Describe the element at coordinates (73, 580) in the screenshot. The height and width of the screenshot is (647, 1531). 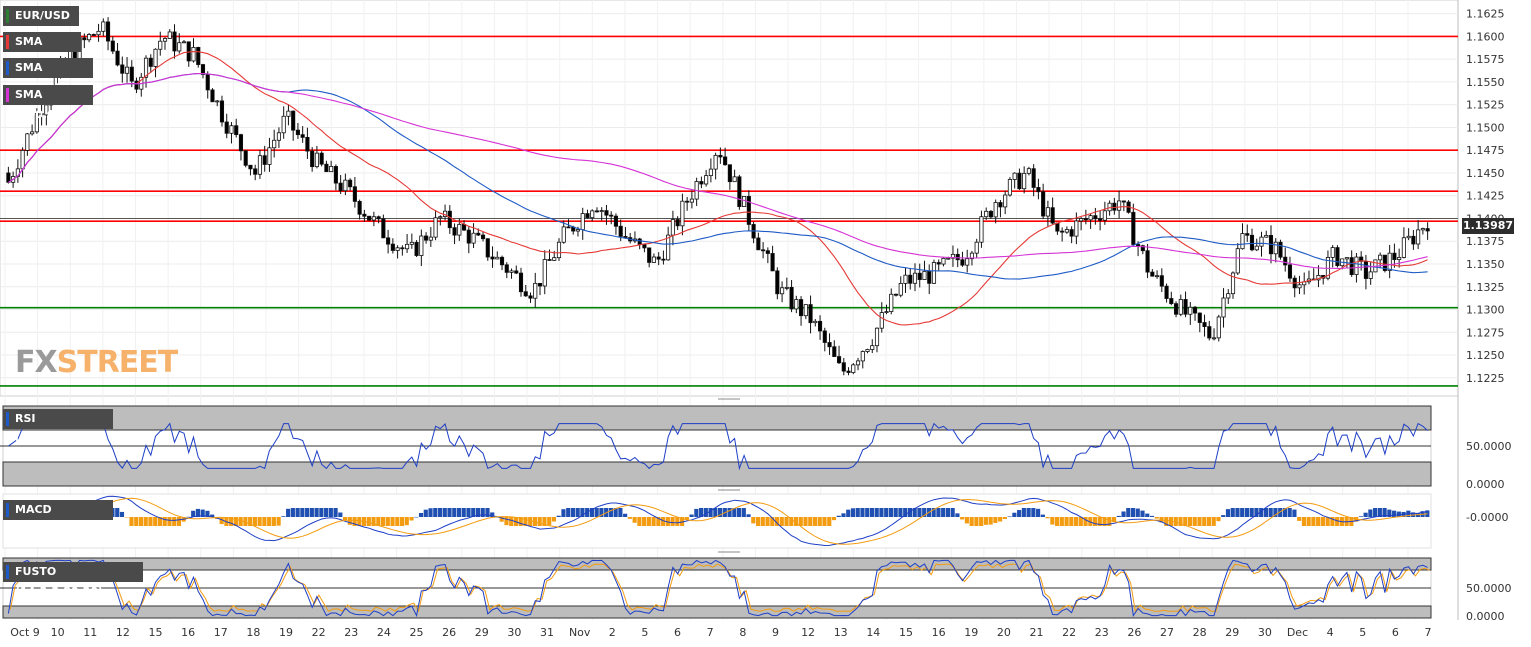
I see `legend-fusto: FUSTO (14,3,3,80,20)` at that location.